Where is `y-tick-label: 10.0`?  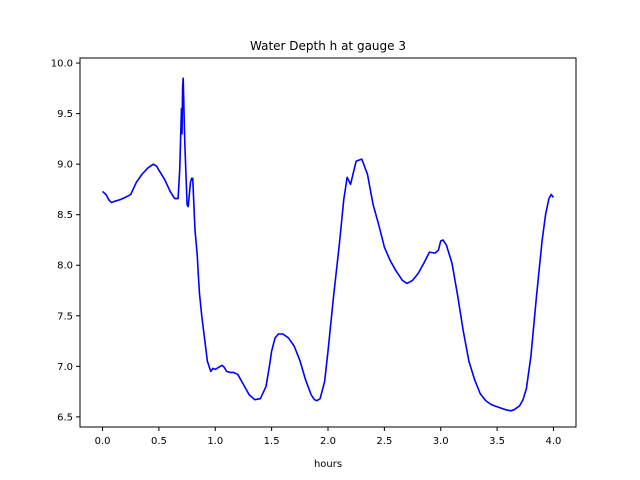 y-tick-label: 10.0 is located at coordinates (62, 64).